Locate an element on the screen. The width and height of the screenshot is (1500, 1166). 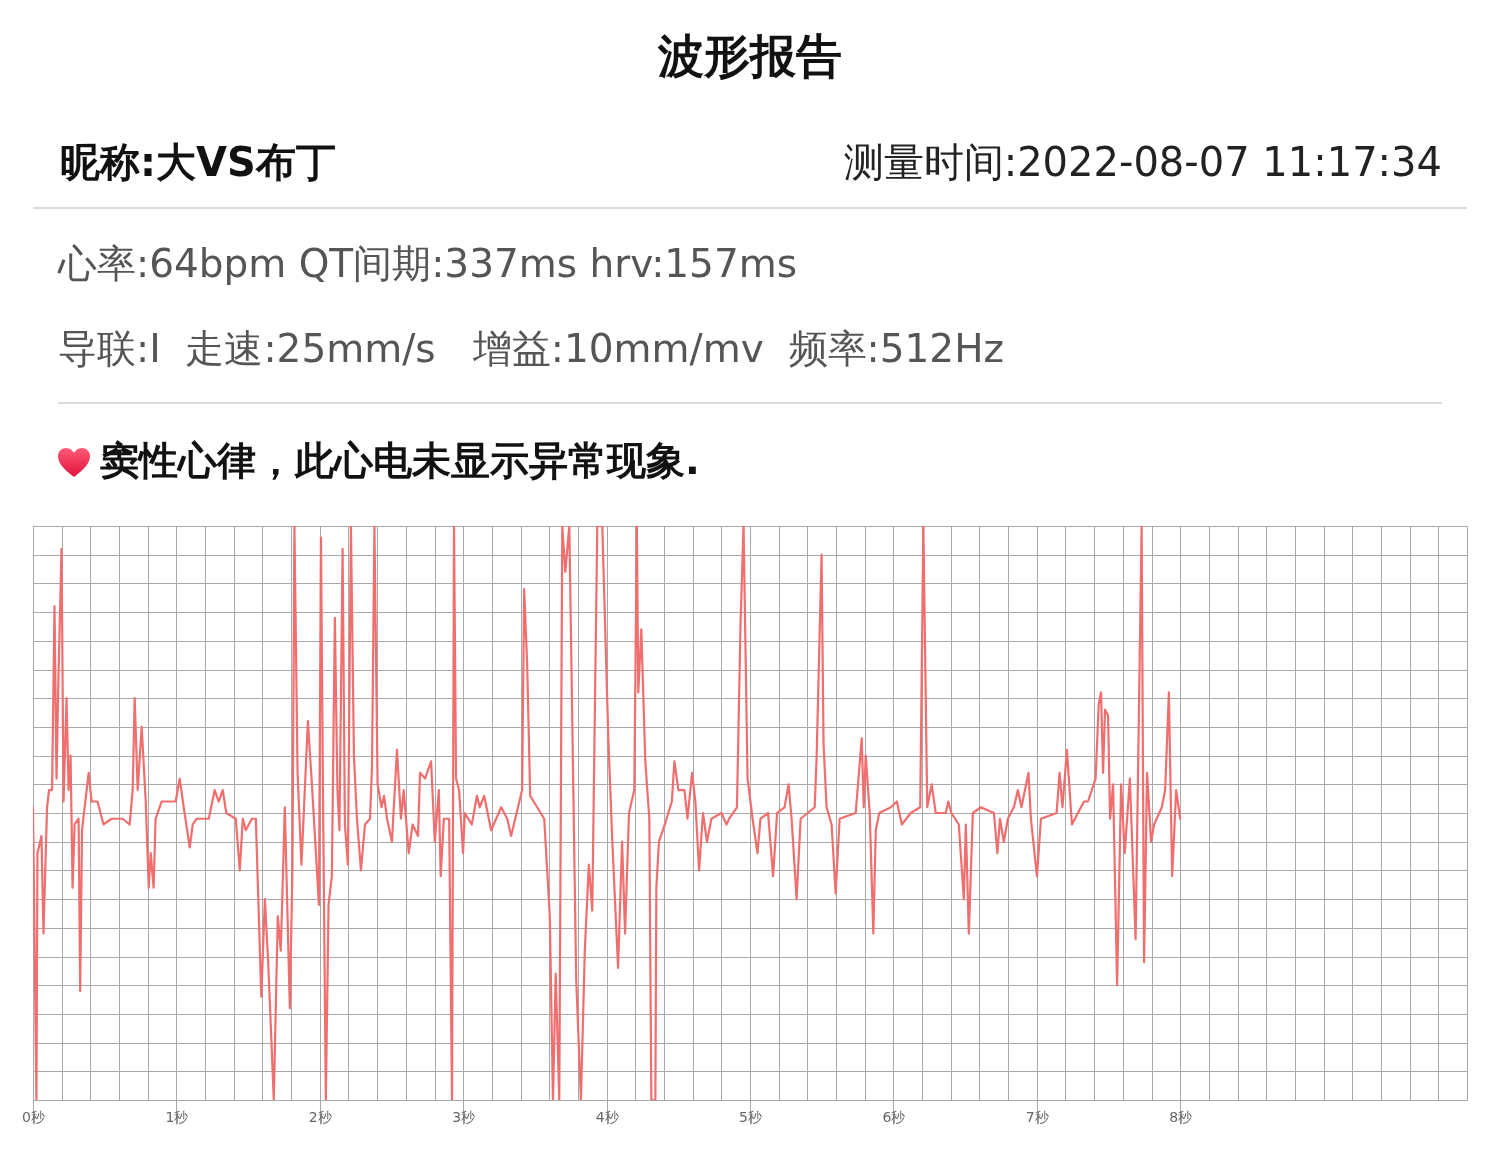
x-tick-label: 1秒 is located at coordinates (177, 1116).